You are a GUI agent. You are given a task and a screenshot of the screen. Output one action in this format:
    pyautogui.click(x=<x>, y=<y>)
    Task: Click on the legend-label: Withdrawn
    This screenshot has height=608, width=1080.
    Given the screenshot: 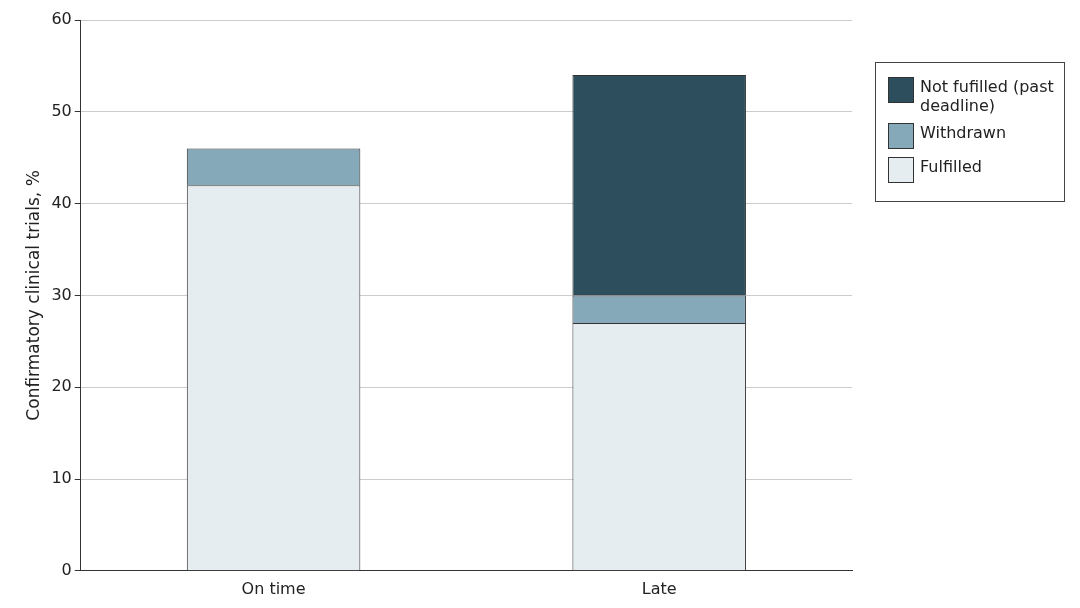 What is the action you would take?
    pyautogui.click(x=963, y=132)
    